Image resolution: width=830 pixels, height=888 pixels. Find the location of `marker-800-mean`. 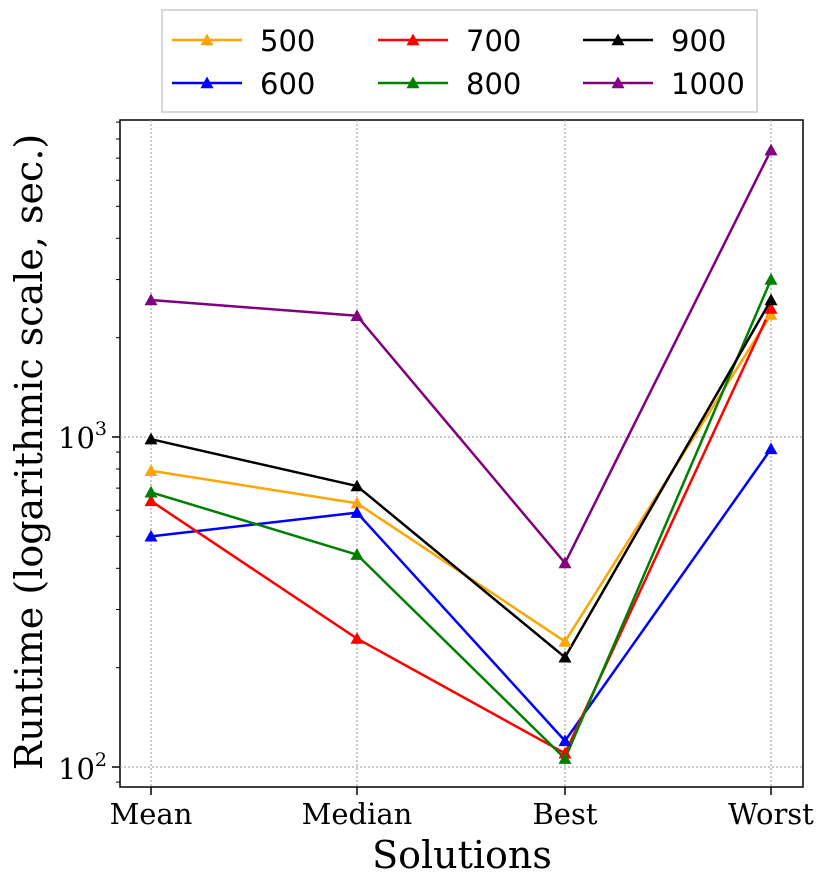

marker-800-mean is located at coordinates (151, 491).